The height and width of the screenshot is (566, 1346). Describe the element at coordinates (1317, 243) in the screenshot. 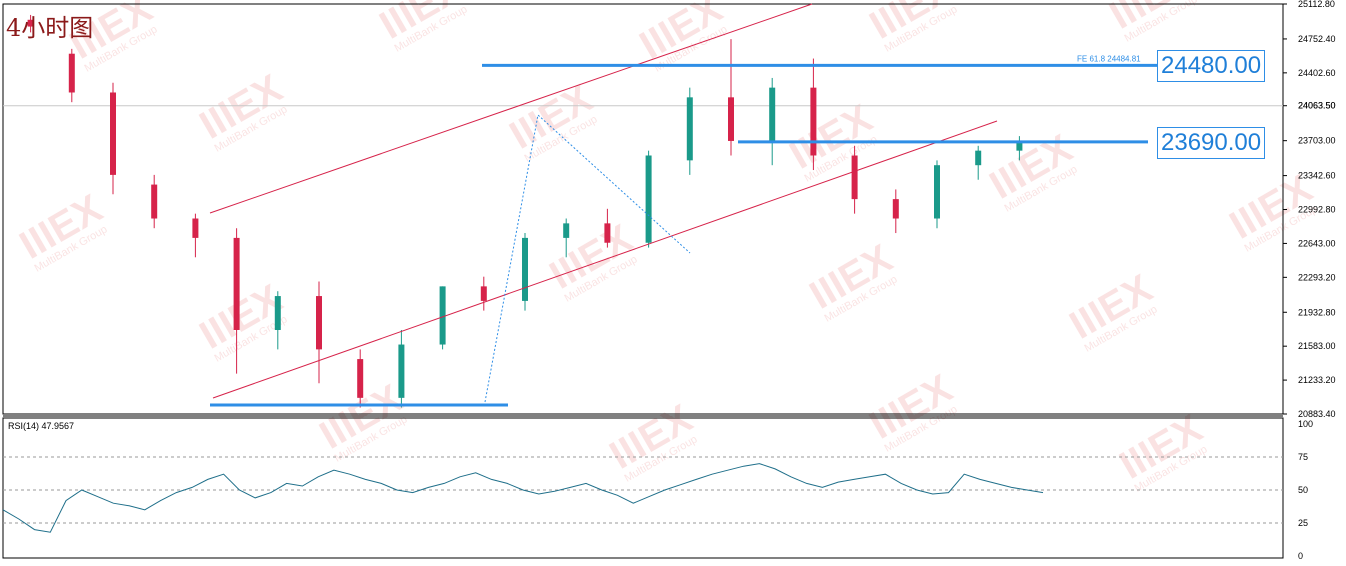

I see `y-tick-label: 22643.00` at that location.